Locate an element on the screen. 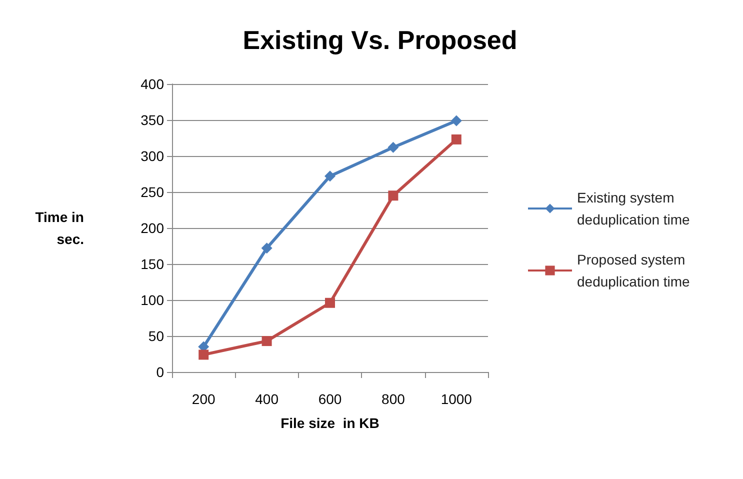 Image resolution: width=743 pixels, height=479 pixels. y-tick-label: 150 is located at coordinates (152, 264).